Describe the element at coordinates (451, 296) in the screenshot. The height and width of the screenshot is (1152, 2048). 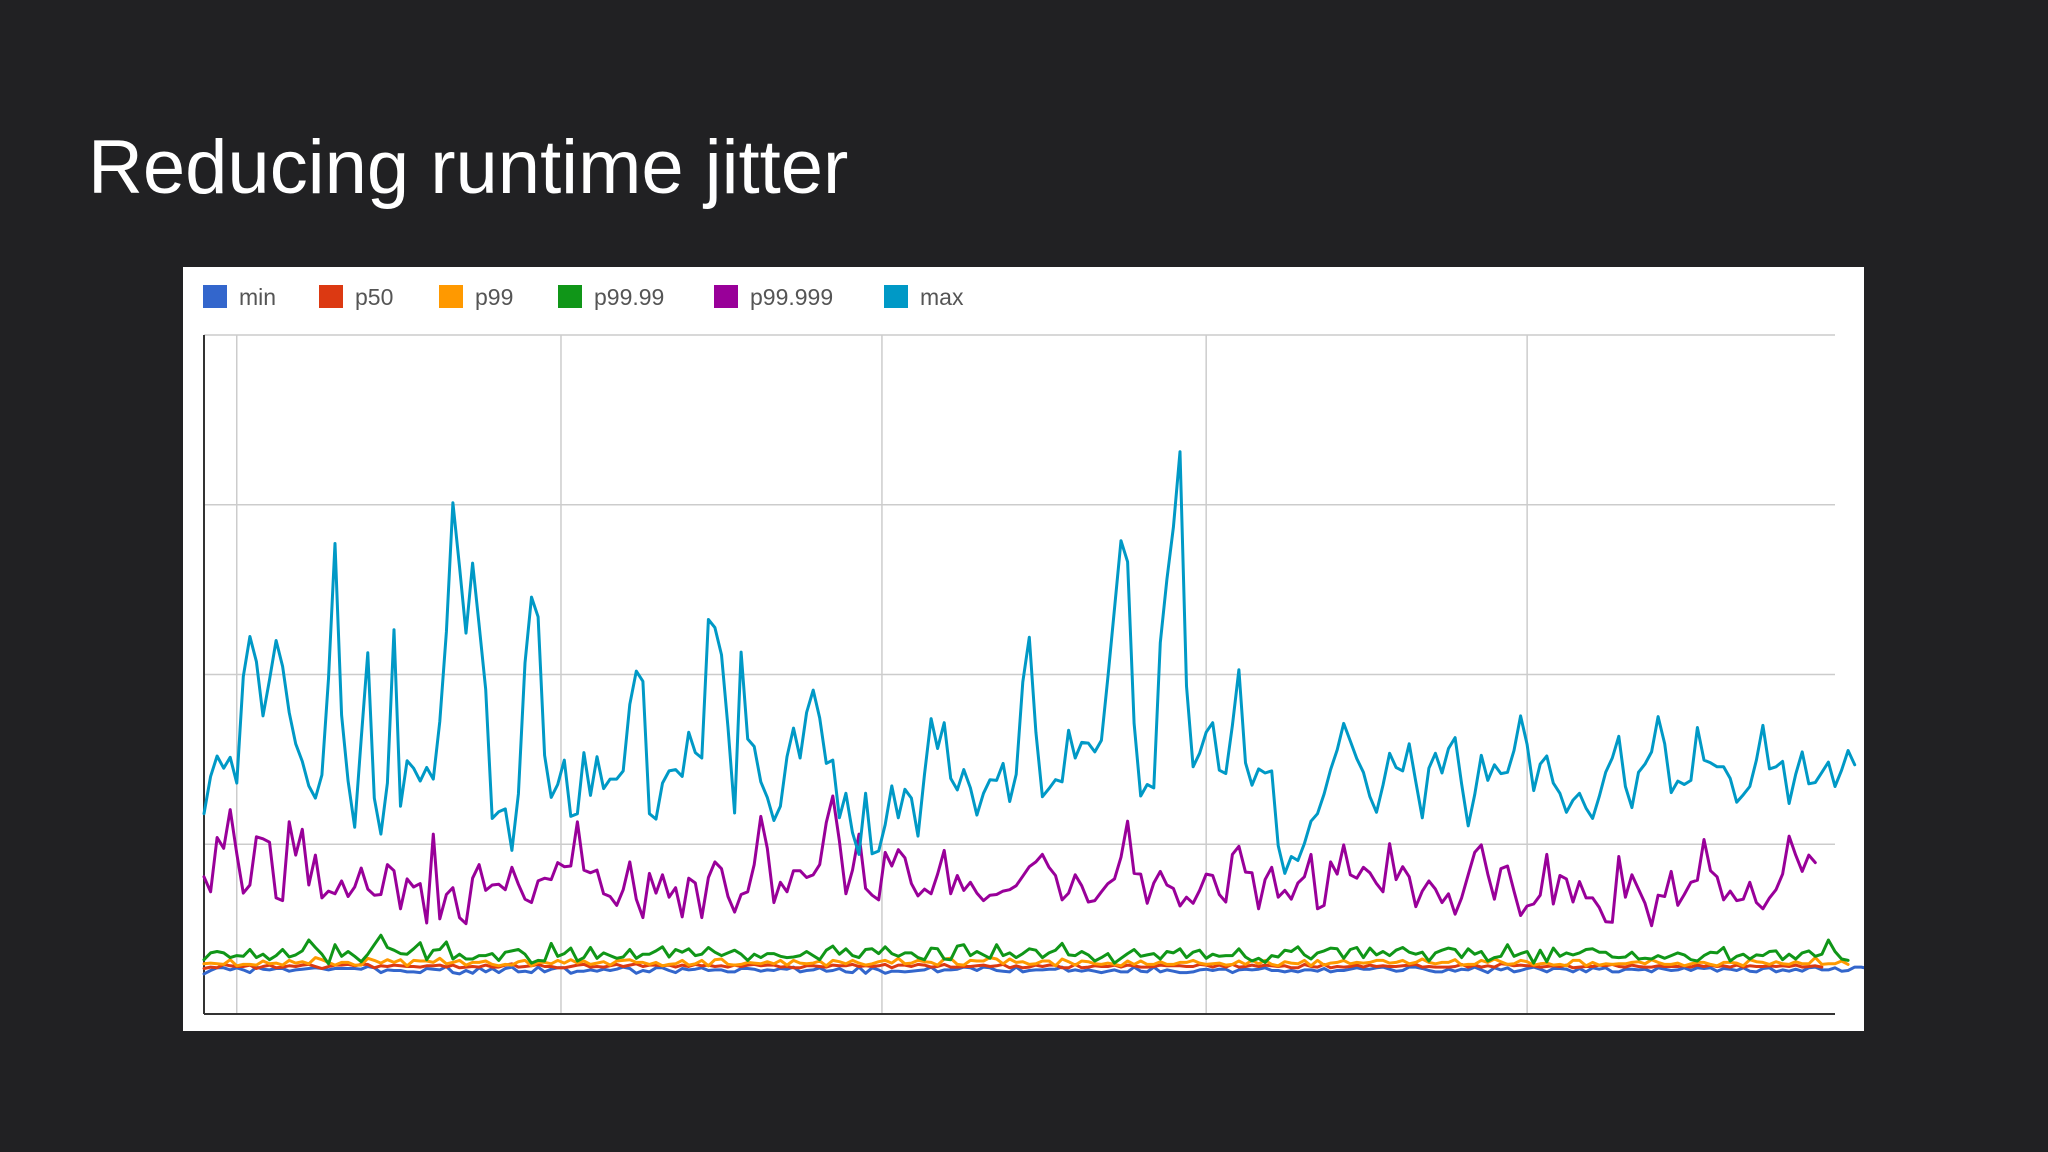
I see `legend-swatch-p99` at that location.